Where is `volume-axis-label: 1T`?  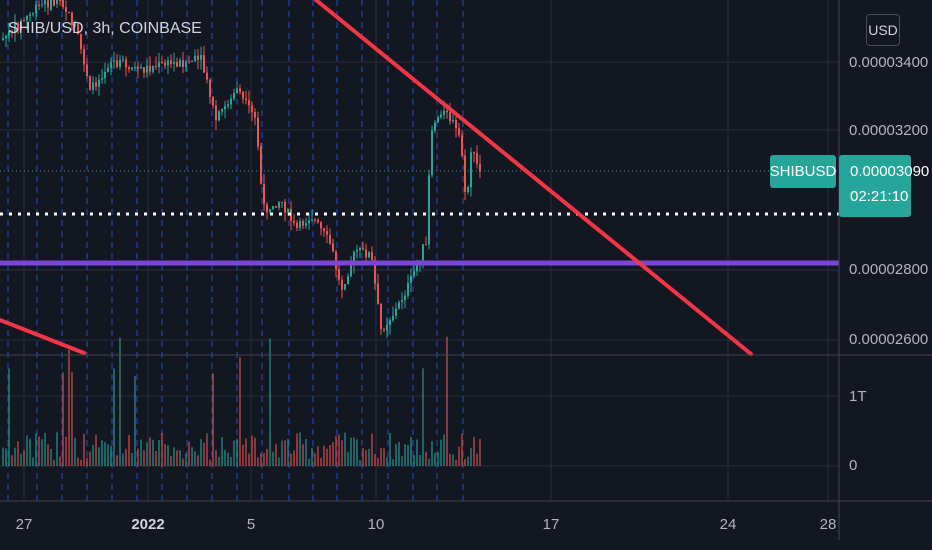 volume-axis-label: 1T is located at coordinates (858, 396).